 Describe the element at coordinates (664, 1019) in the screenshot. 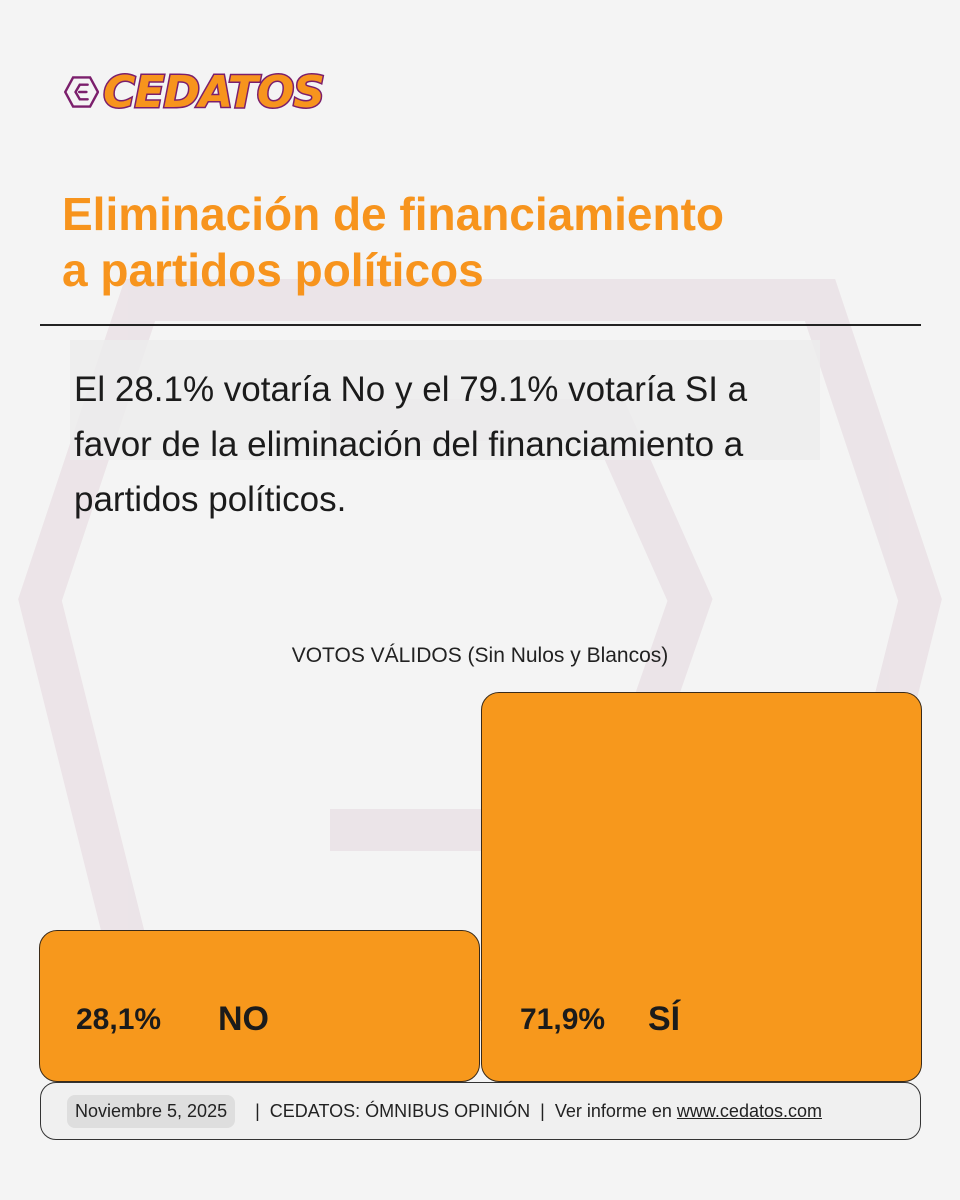

I see `bar-category-label-si: SÍ` at that location.